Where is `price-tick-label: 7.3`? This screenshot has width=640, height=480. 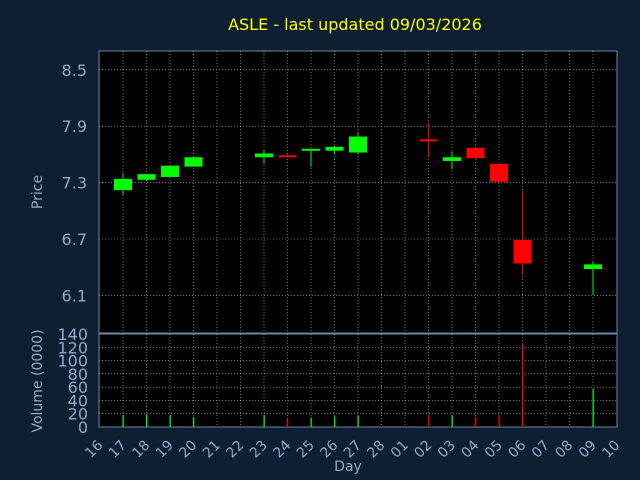
price-tick-label: 7.3 is located at coordinates (74, 183).